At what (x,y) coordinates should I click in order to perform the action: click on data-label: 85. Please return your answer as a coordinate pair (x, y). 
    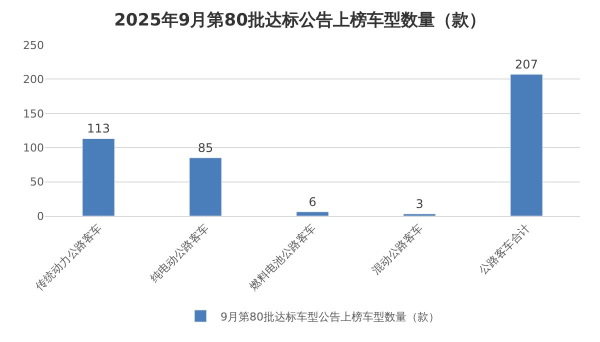
    Looking at the image, I should click on (206, 147).